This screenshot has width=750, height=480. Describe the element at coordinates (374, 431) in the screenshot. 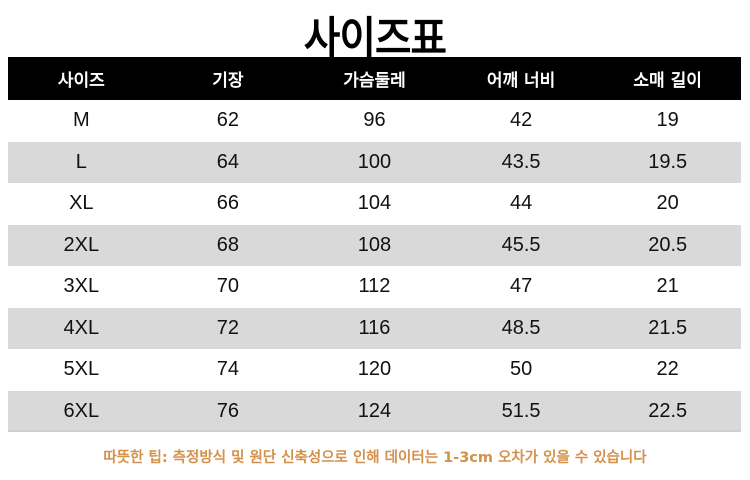

I see `table-bottom-divider` at that location.